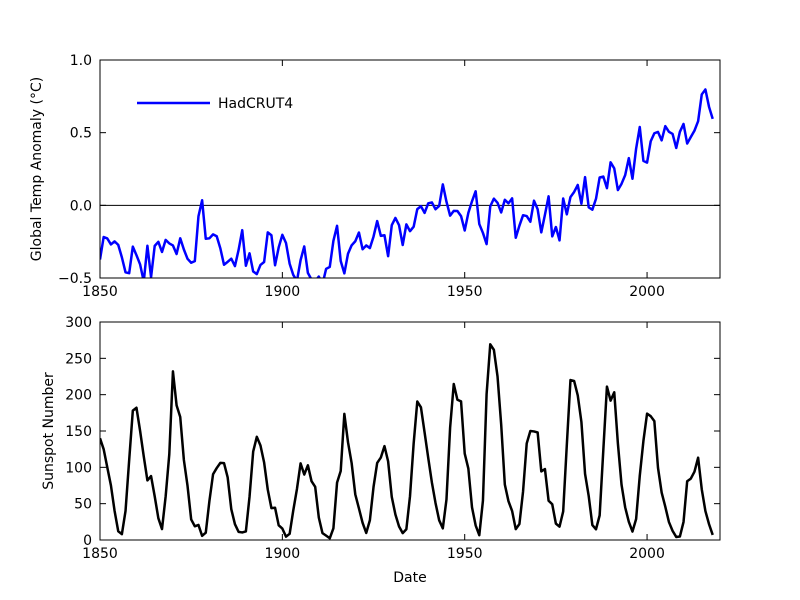 Image resolution: width=800 pixels, height=600 pixels. Describe the element at coordinates (87, 541) in the screenshot. I see `y-tick-label: 0` at that location.